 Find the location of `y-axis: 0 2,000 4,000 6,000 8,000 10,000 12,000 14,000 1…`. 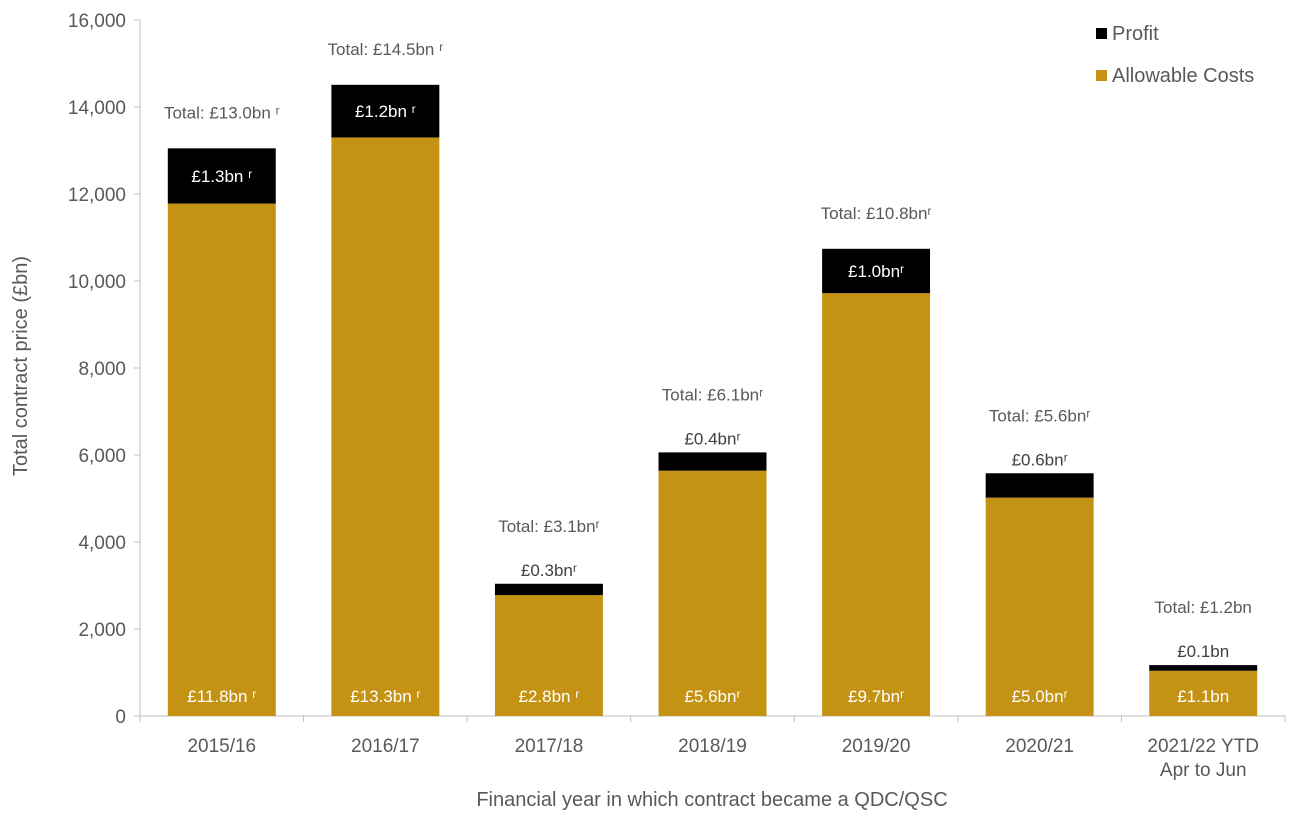

y-axis: 0 2,000 4,000 6,000 8,000 10,000 12,000 14,000 1… is located at coordinates (104, 369).